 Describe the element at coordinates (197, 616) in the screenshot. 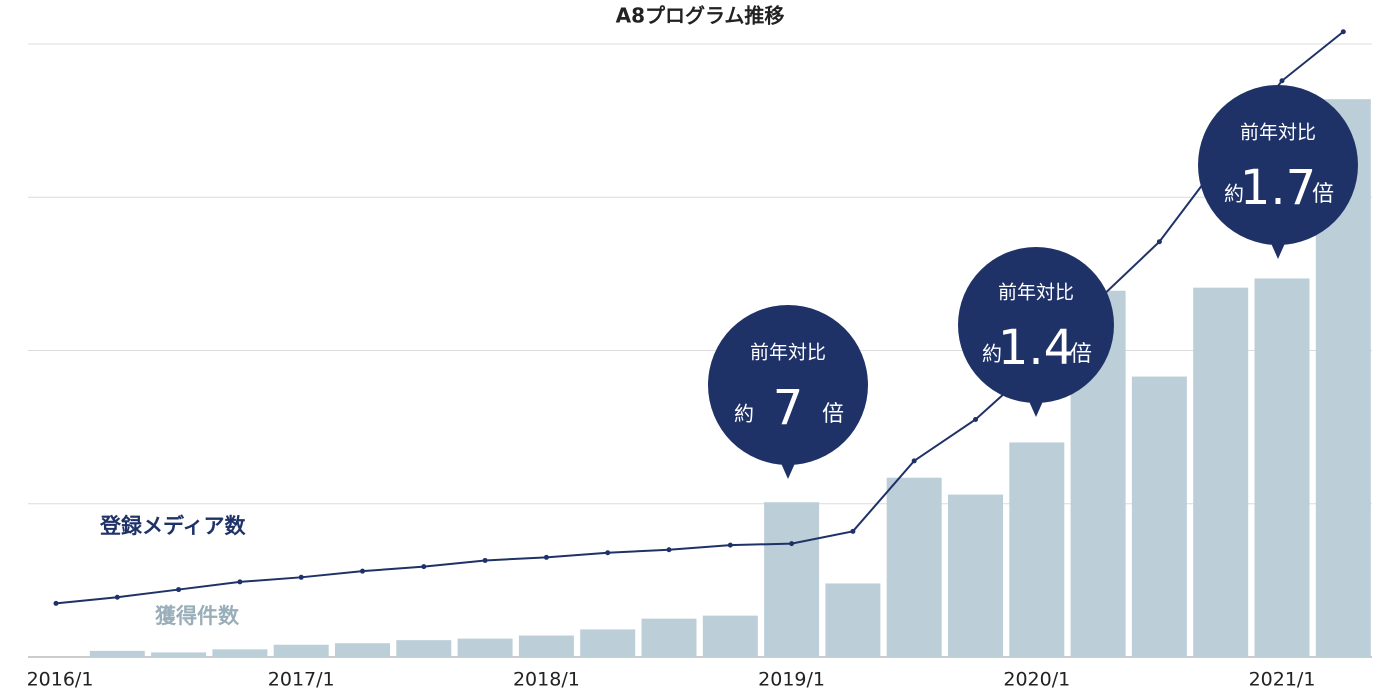

I see `series-label: 獲得件数` at that location.